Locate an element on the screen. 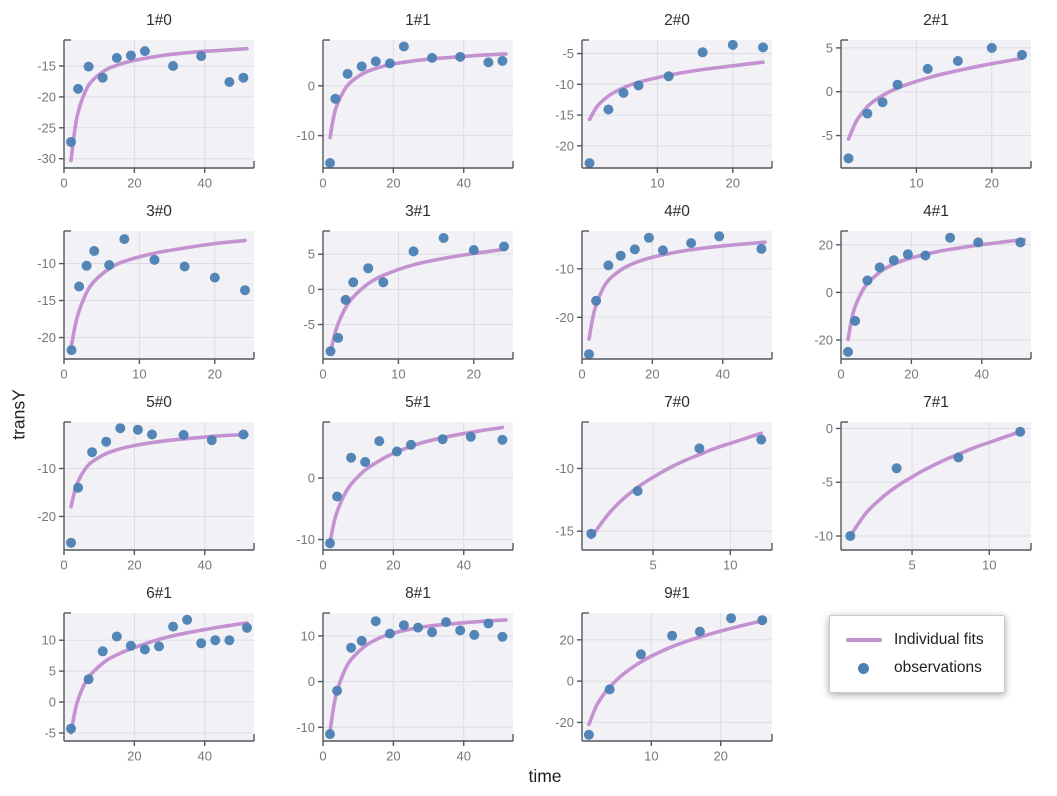 The image size is (1057, 796). facet-panel: 2#1 5 0 -5 10 20 is located at coordinates (922, 101).